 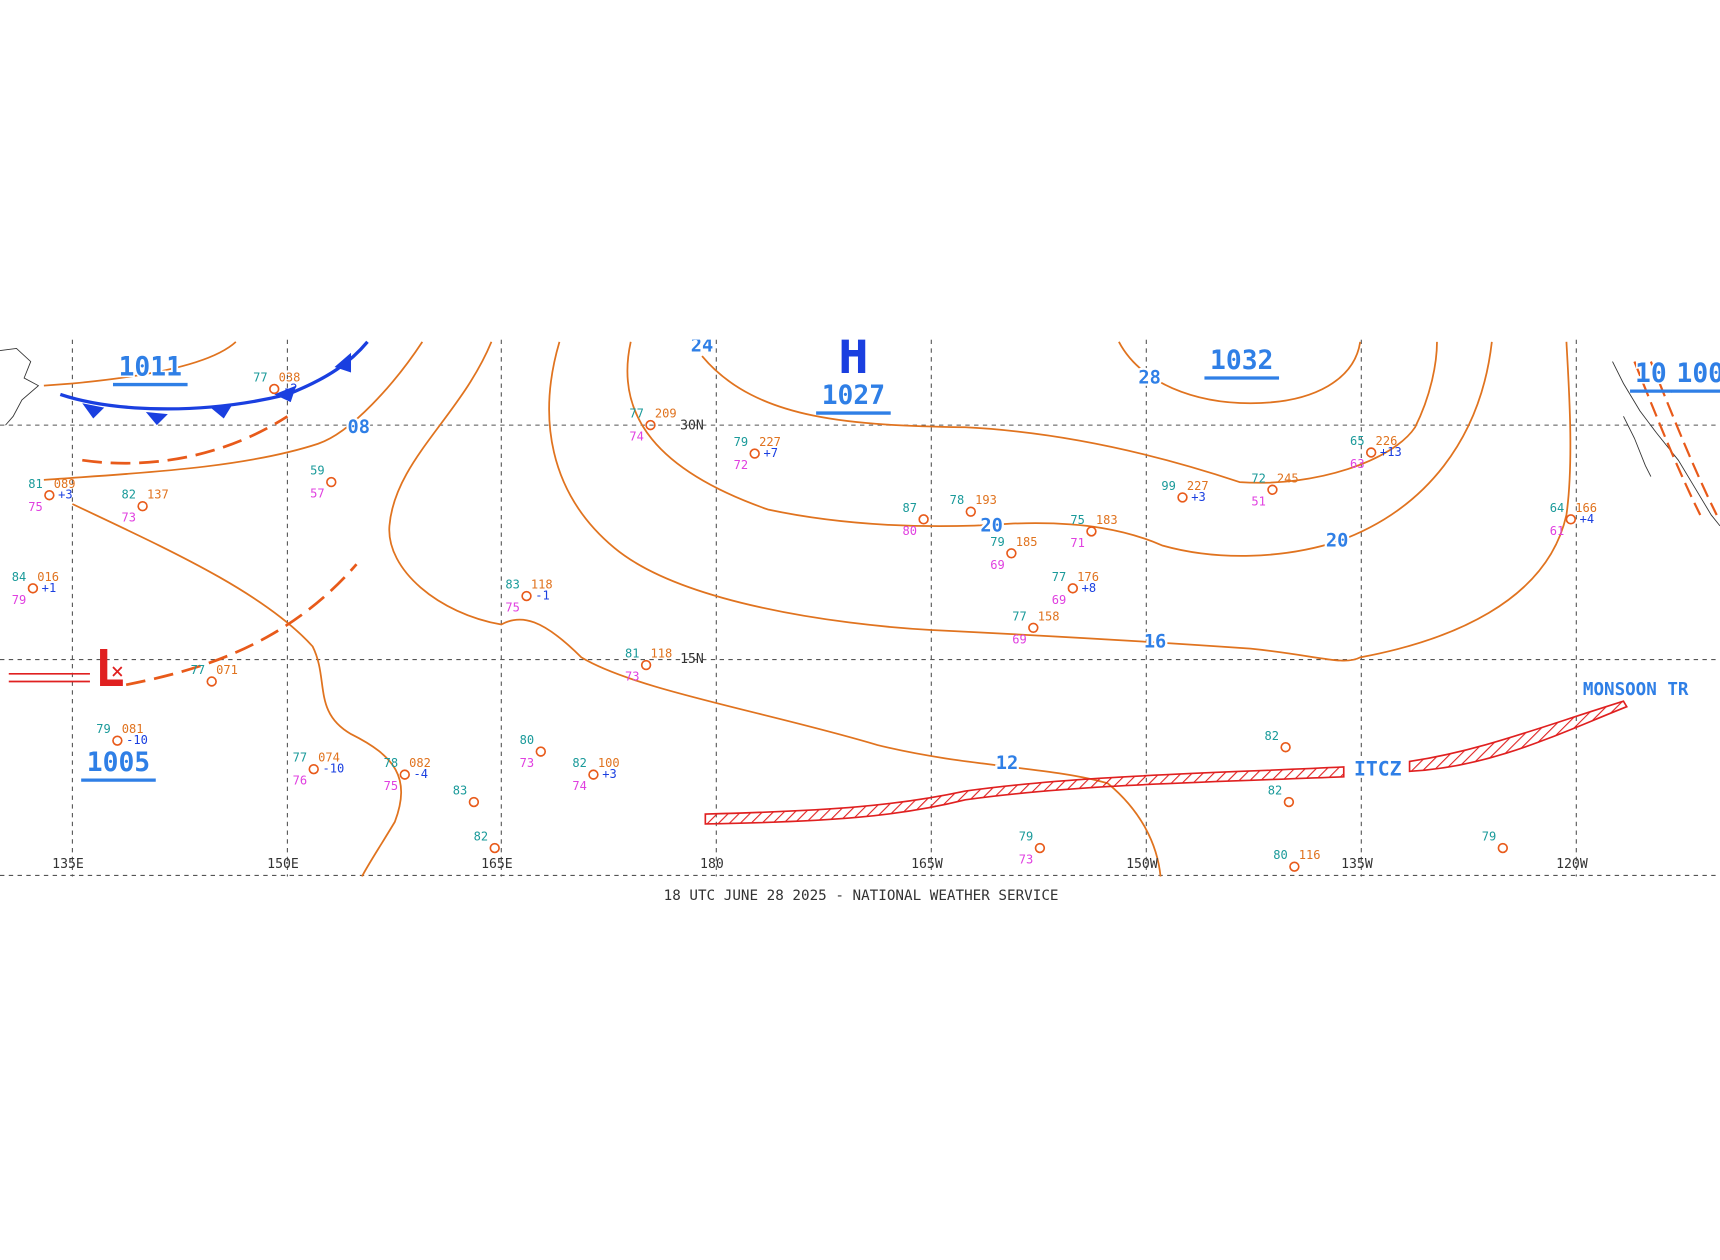 I want to click on pressure-symbol: H, so click(x=853, y=355).